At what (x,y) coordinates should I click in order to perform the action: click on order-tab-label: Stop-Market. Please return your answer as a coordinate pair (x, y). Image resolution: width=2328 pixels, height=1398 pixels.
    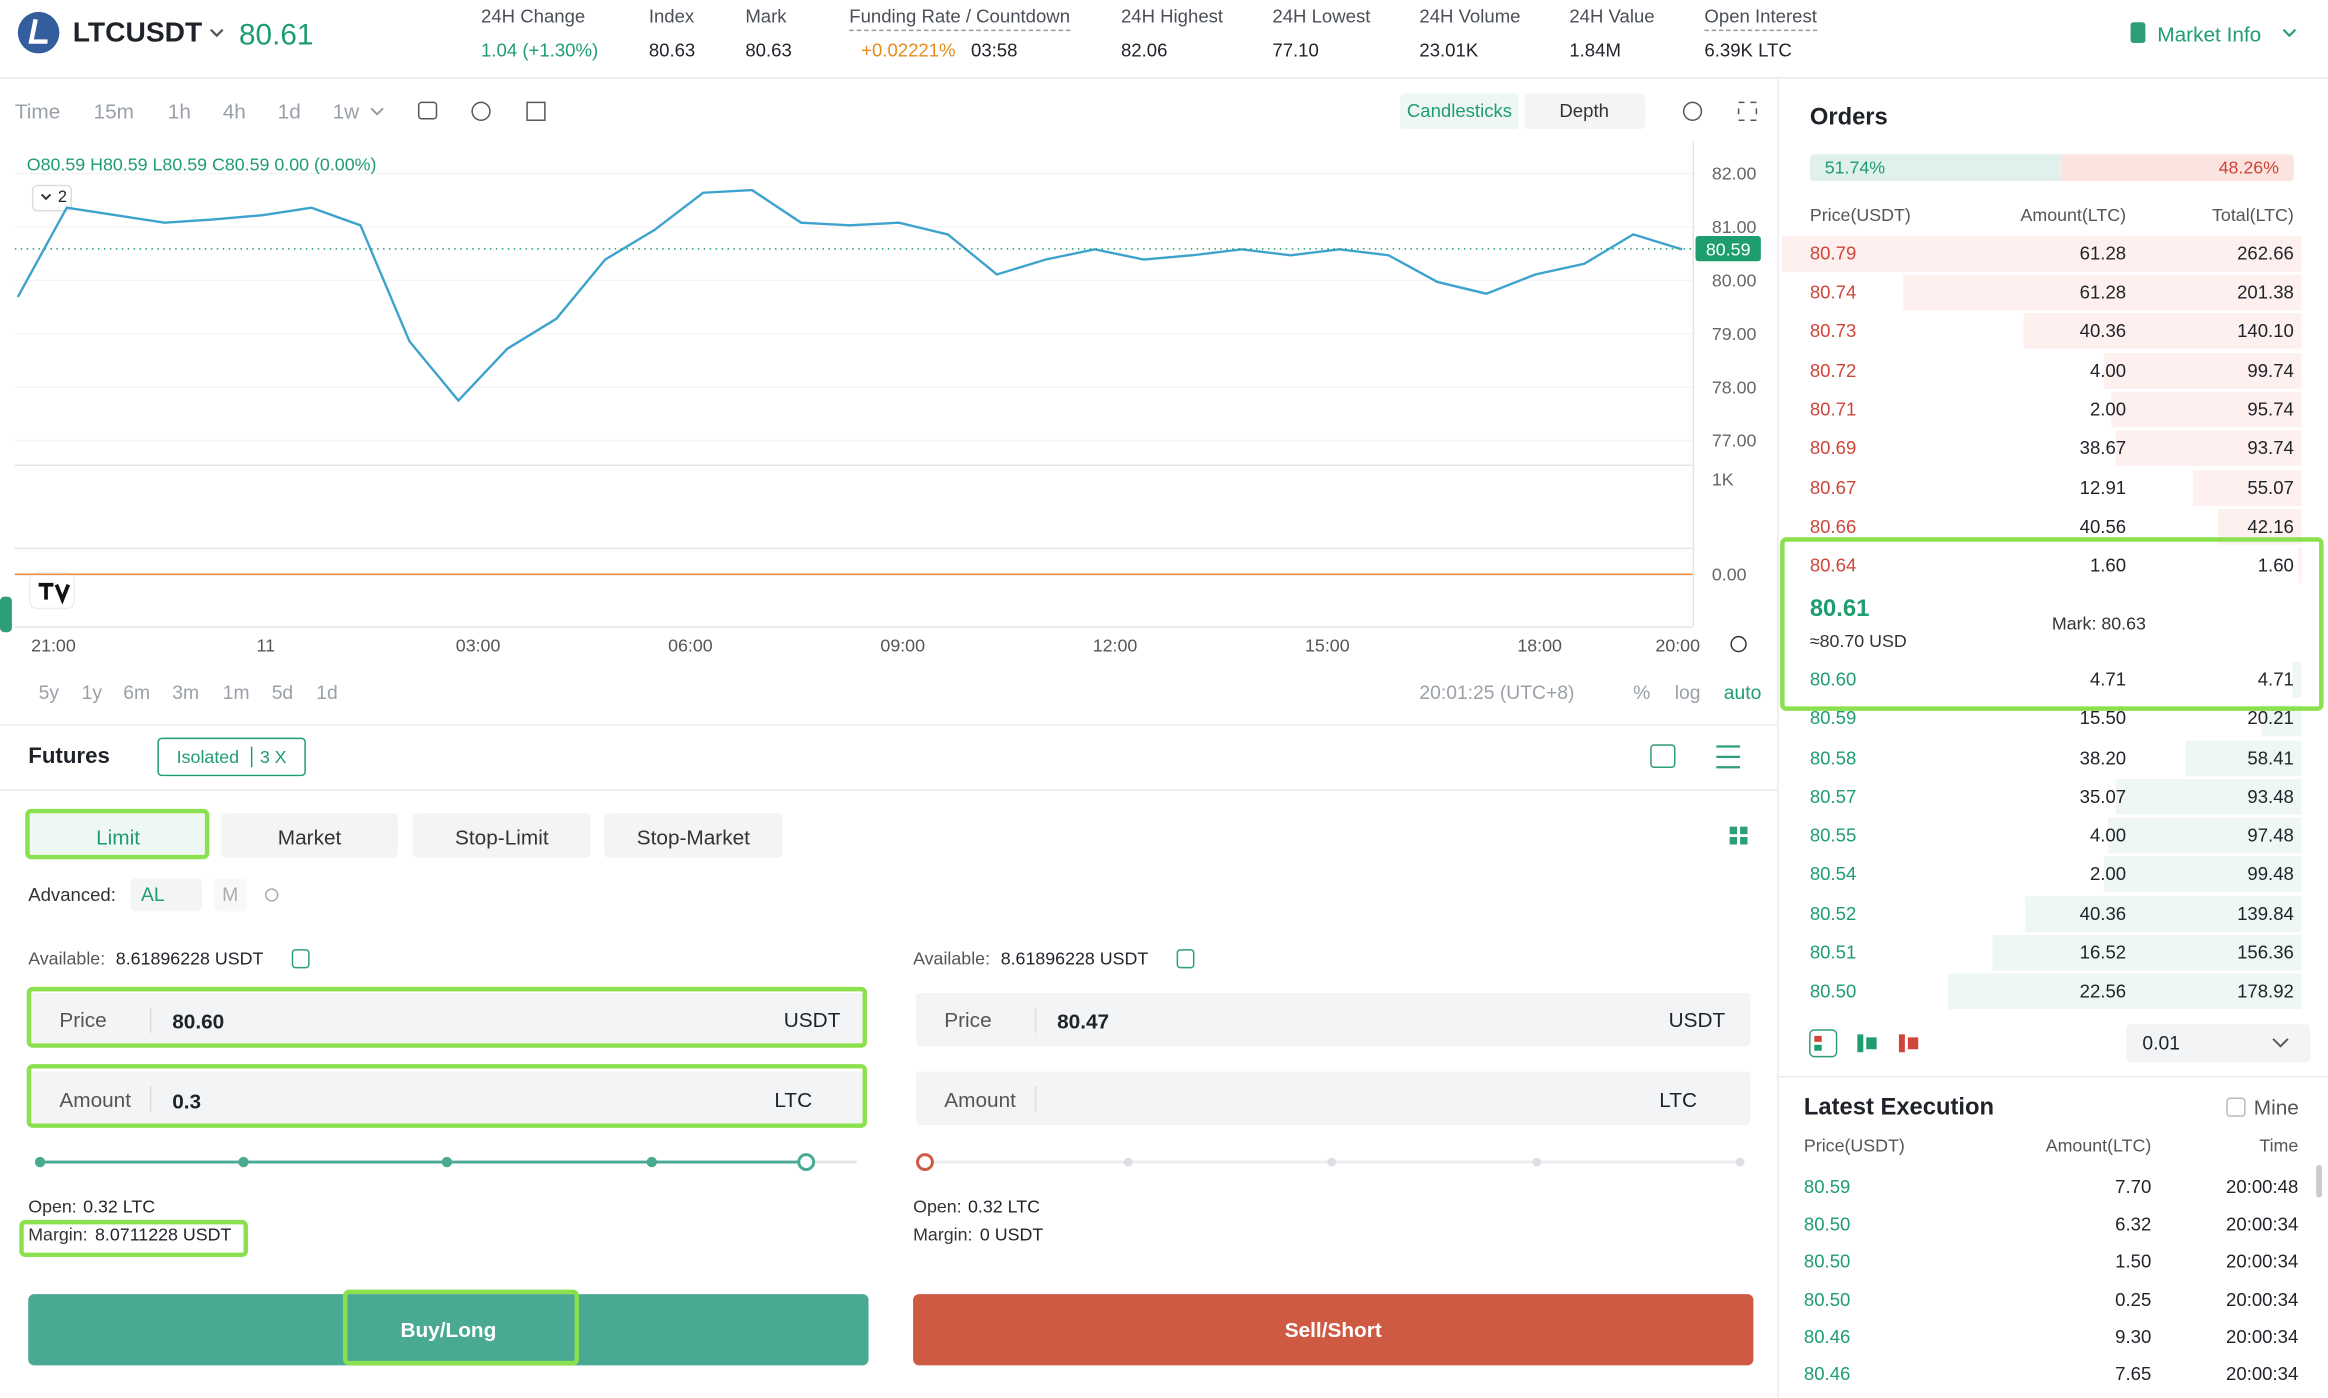
    Looking at the image, I should click on (693, 837).